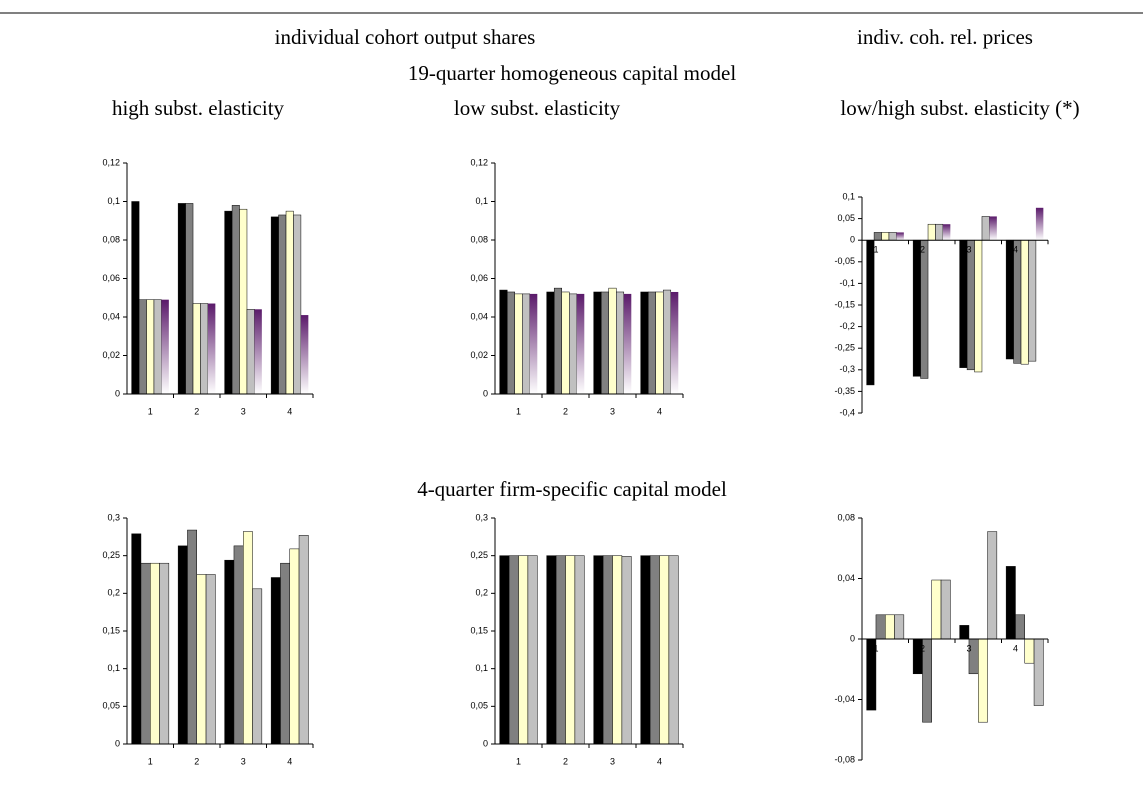 This screenshot has width=1143, height=792. Describe the element at coordinates (479, 630) in the screenshot. I see `y-tick-label: 0,15` at that location.